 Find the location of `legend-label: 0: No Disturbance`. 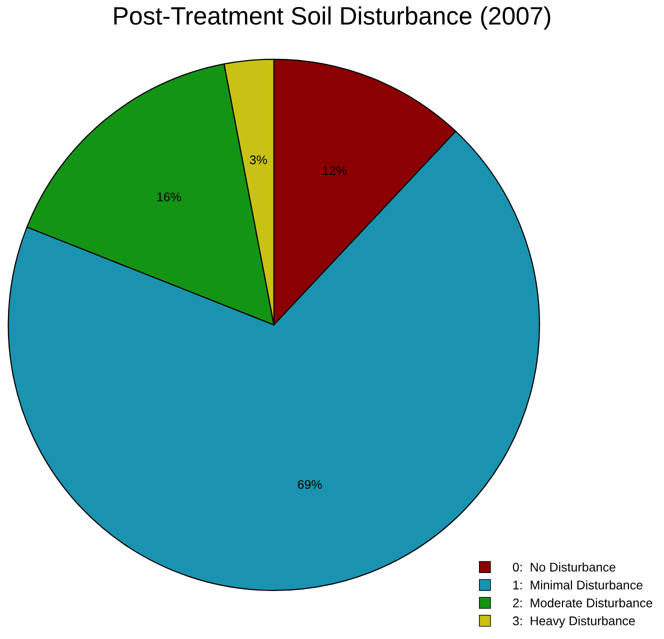

legend-label: 0: No Disturbance is located at coordinates (564, 567).